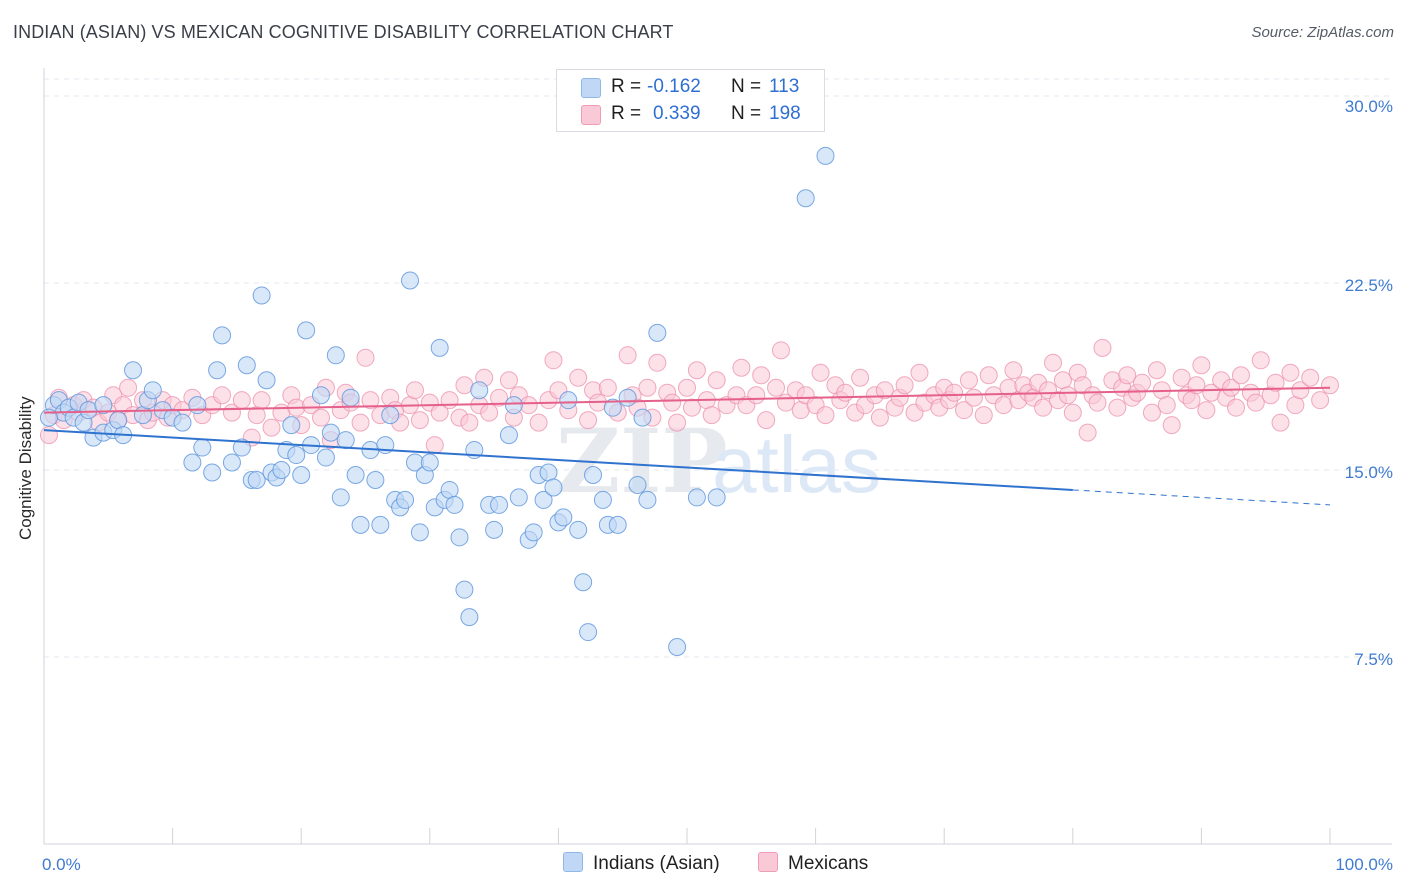  What do you see at coordinates (674, 86) in the screenshot?
I see `legend-r-value: -0.162` at bounding box center [674, 86].